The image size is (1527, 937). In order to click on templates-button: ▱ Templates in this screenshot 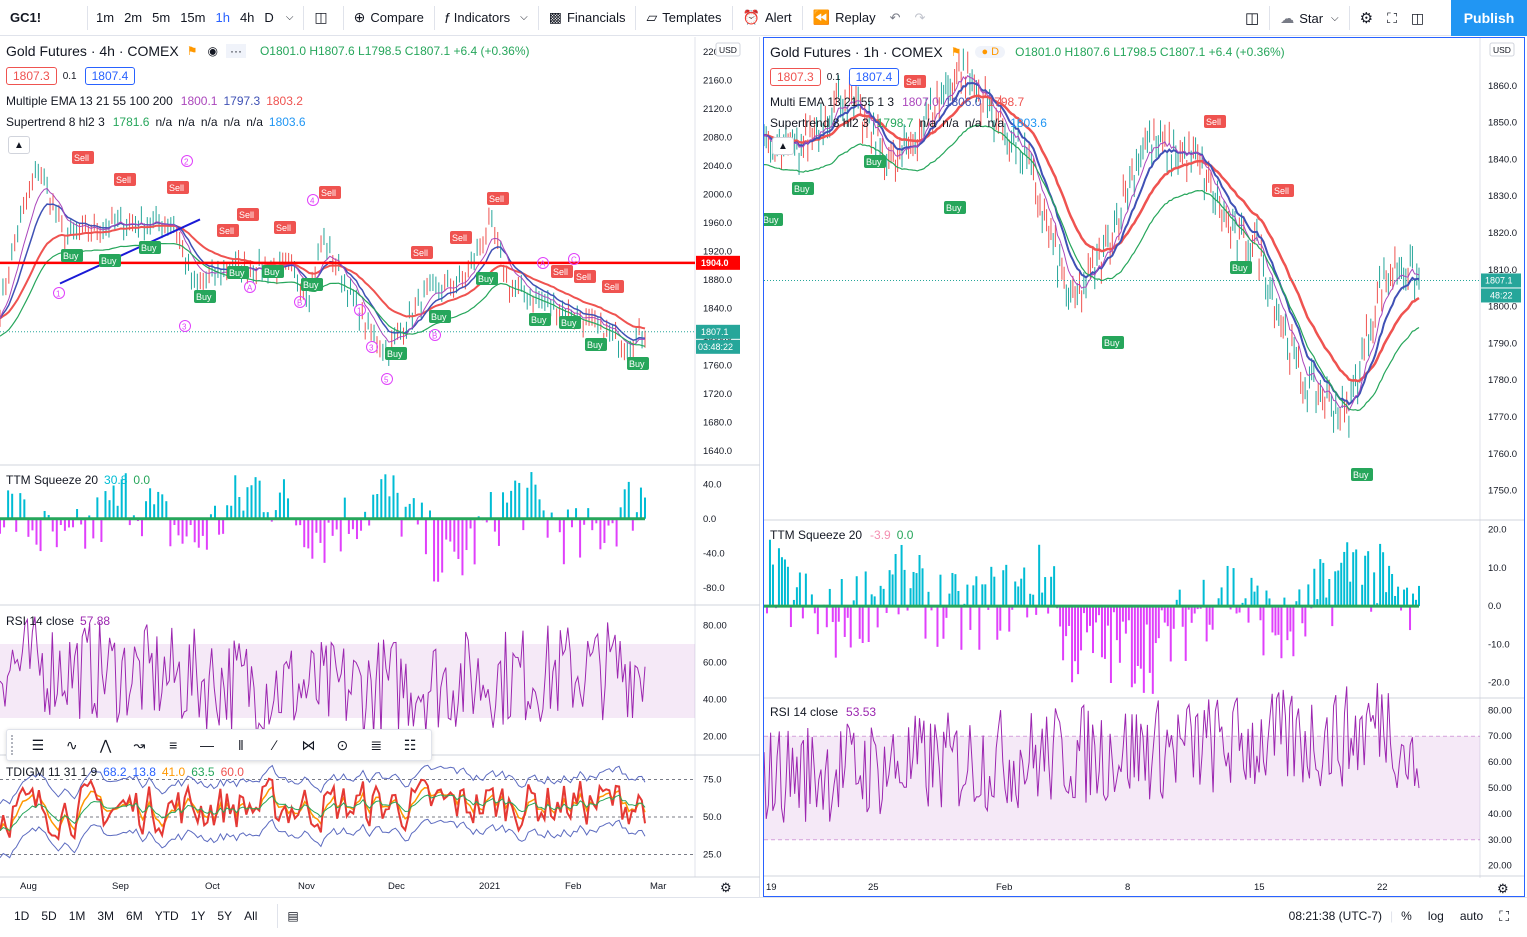, I will do `click(683, 18)`.